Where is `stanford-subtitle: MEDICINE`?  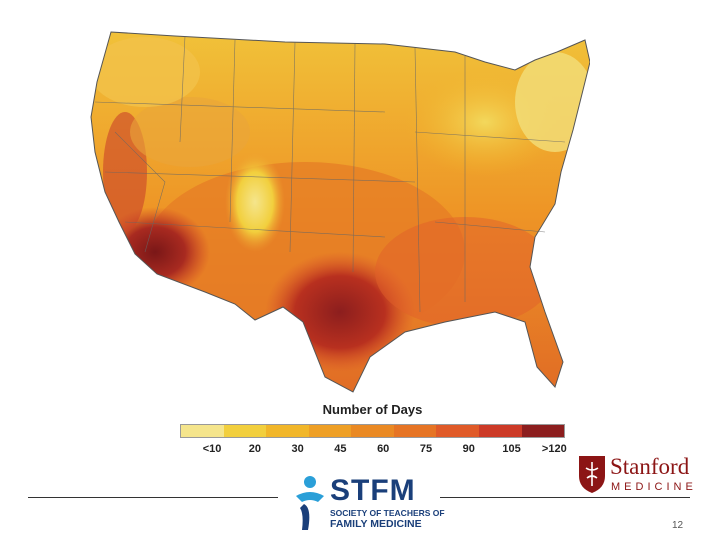
stanford-subtitle: MEDICINE is located at coordinates (654, 487).